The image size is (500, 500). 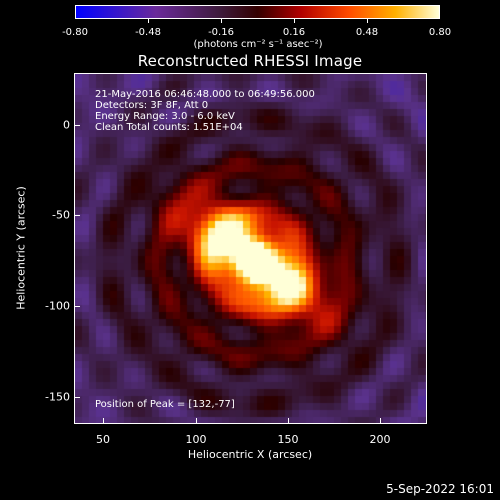 I want to click on x-tick-label: 200, so click(x=380, y=439).